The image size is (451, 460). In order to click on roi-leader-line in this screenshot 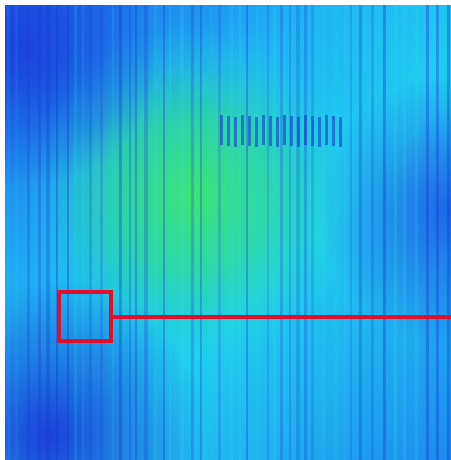, I will do `click(282, 317)`.